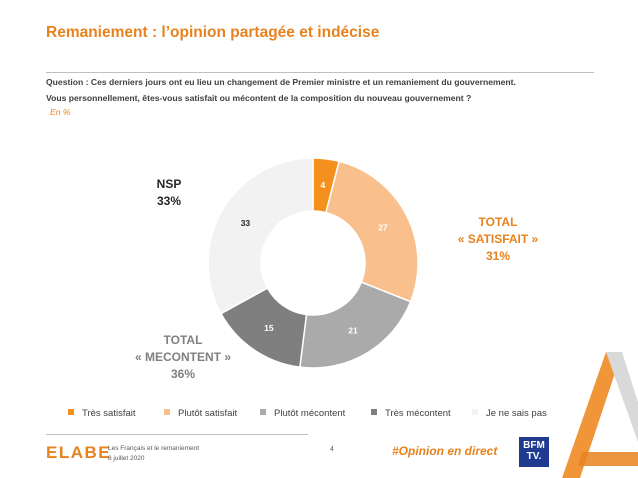  What do you see at coordinates (600, 415) in the screenshot?
I see `elabe-a-graphic-icon` at bounding box center [600, 415].